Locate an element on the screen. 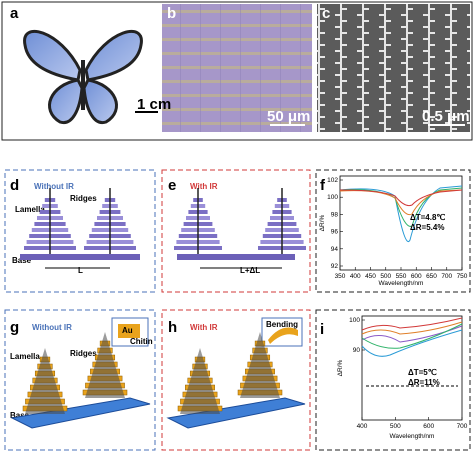  diagram-label: L is located at coordinates (80, 270).